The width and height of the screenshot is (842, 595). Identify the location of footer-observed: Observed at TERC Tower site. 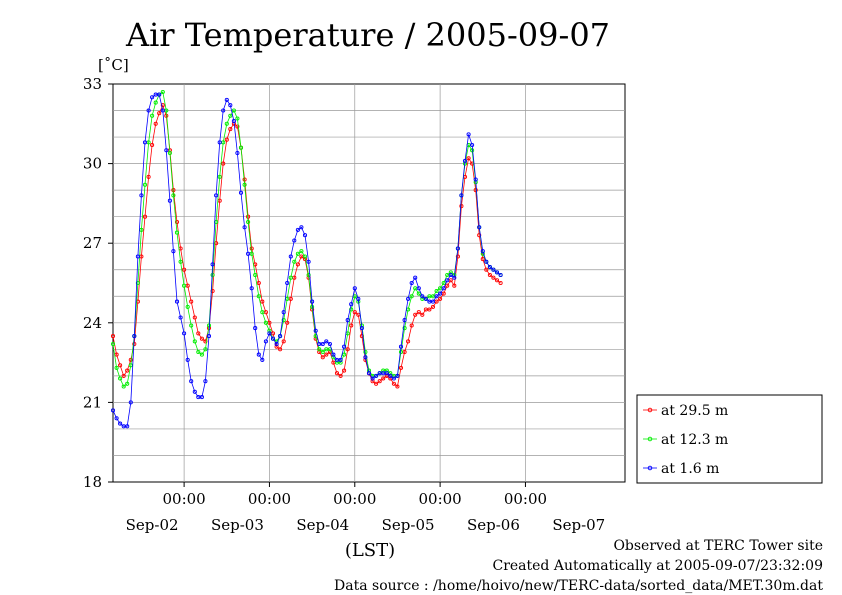
(718, 546).